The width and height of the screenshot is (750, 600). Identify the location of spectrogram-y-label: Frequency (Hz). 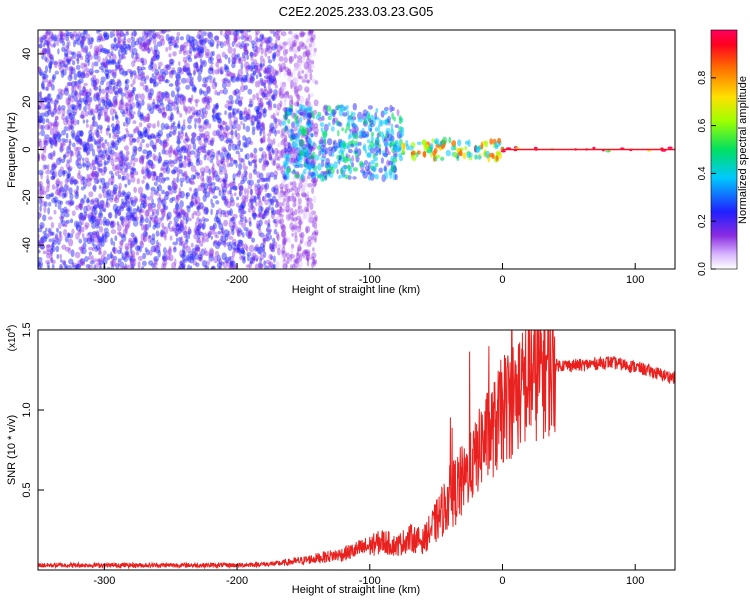
(12, 150).